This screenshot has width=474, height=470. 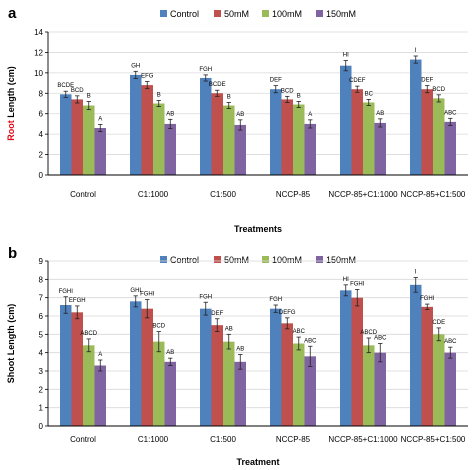 What do you see at coordinates (41, 155) in the screenshot?
I see `y-tick-label: 2` at bounding box center [41, 155].